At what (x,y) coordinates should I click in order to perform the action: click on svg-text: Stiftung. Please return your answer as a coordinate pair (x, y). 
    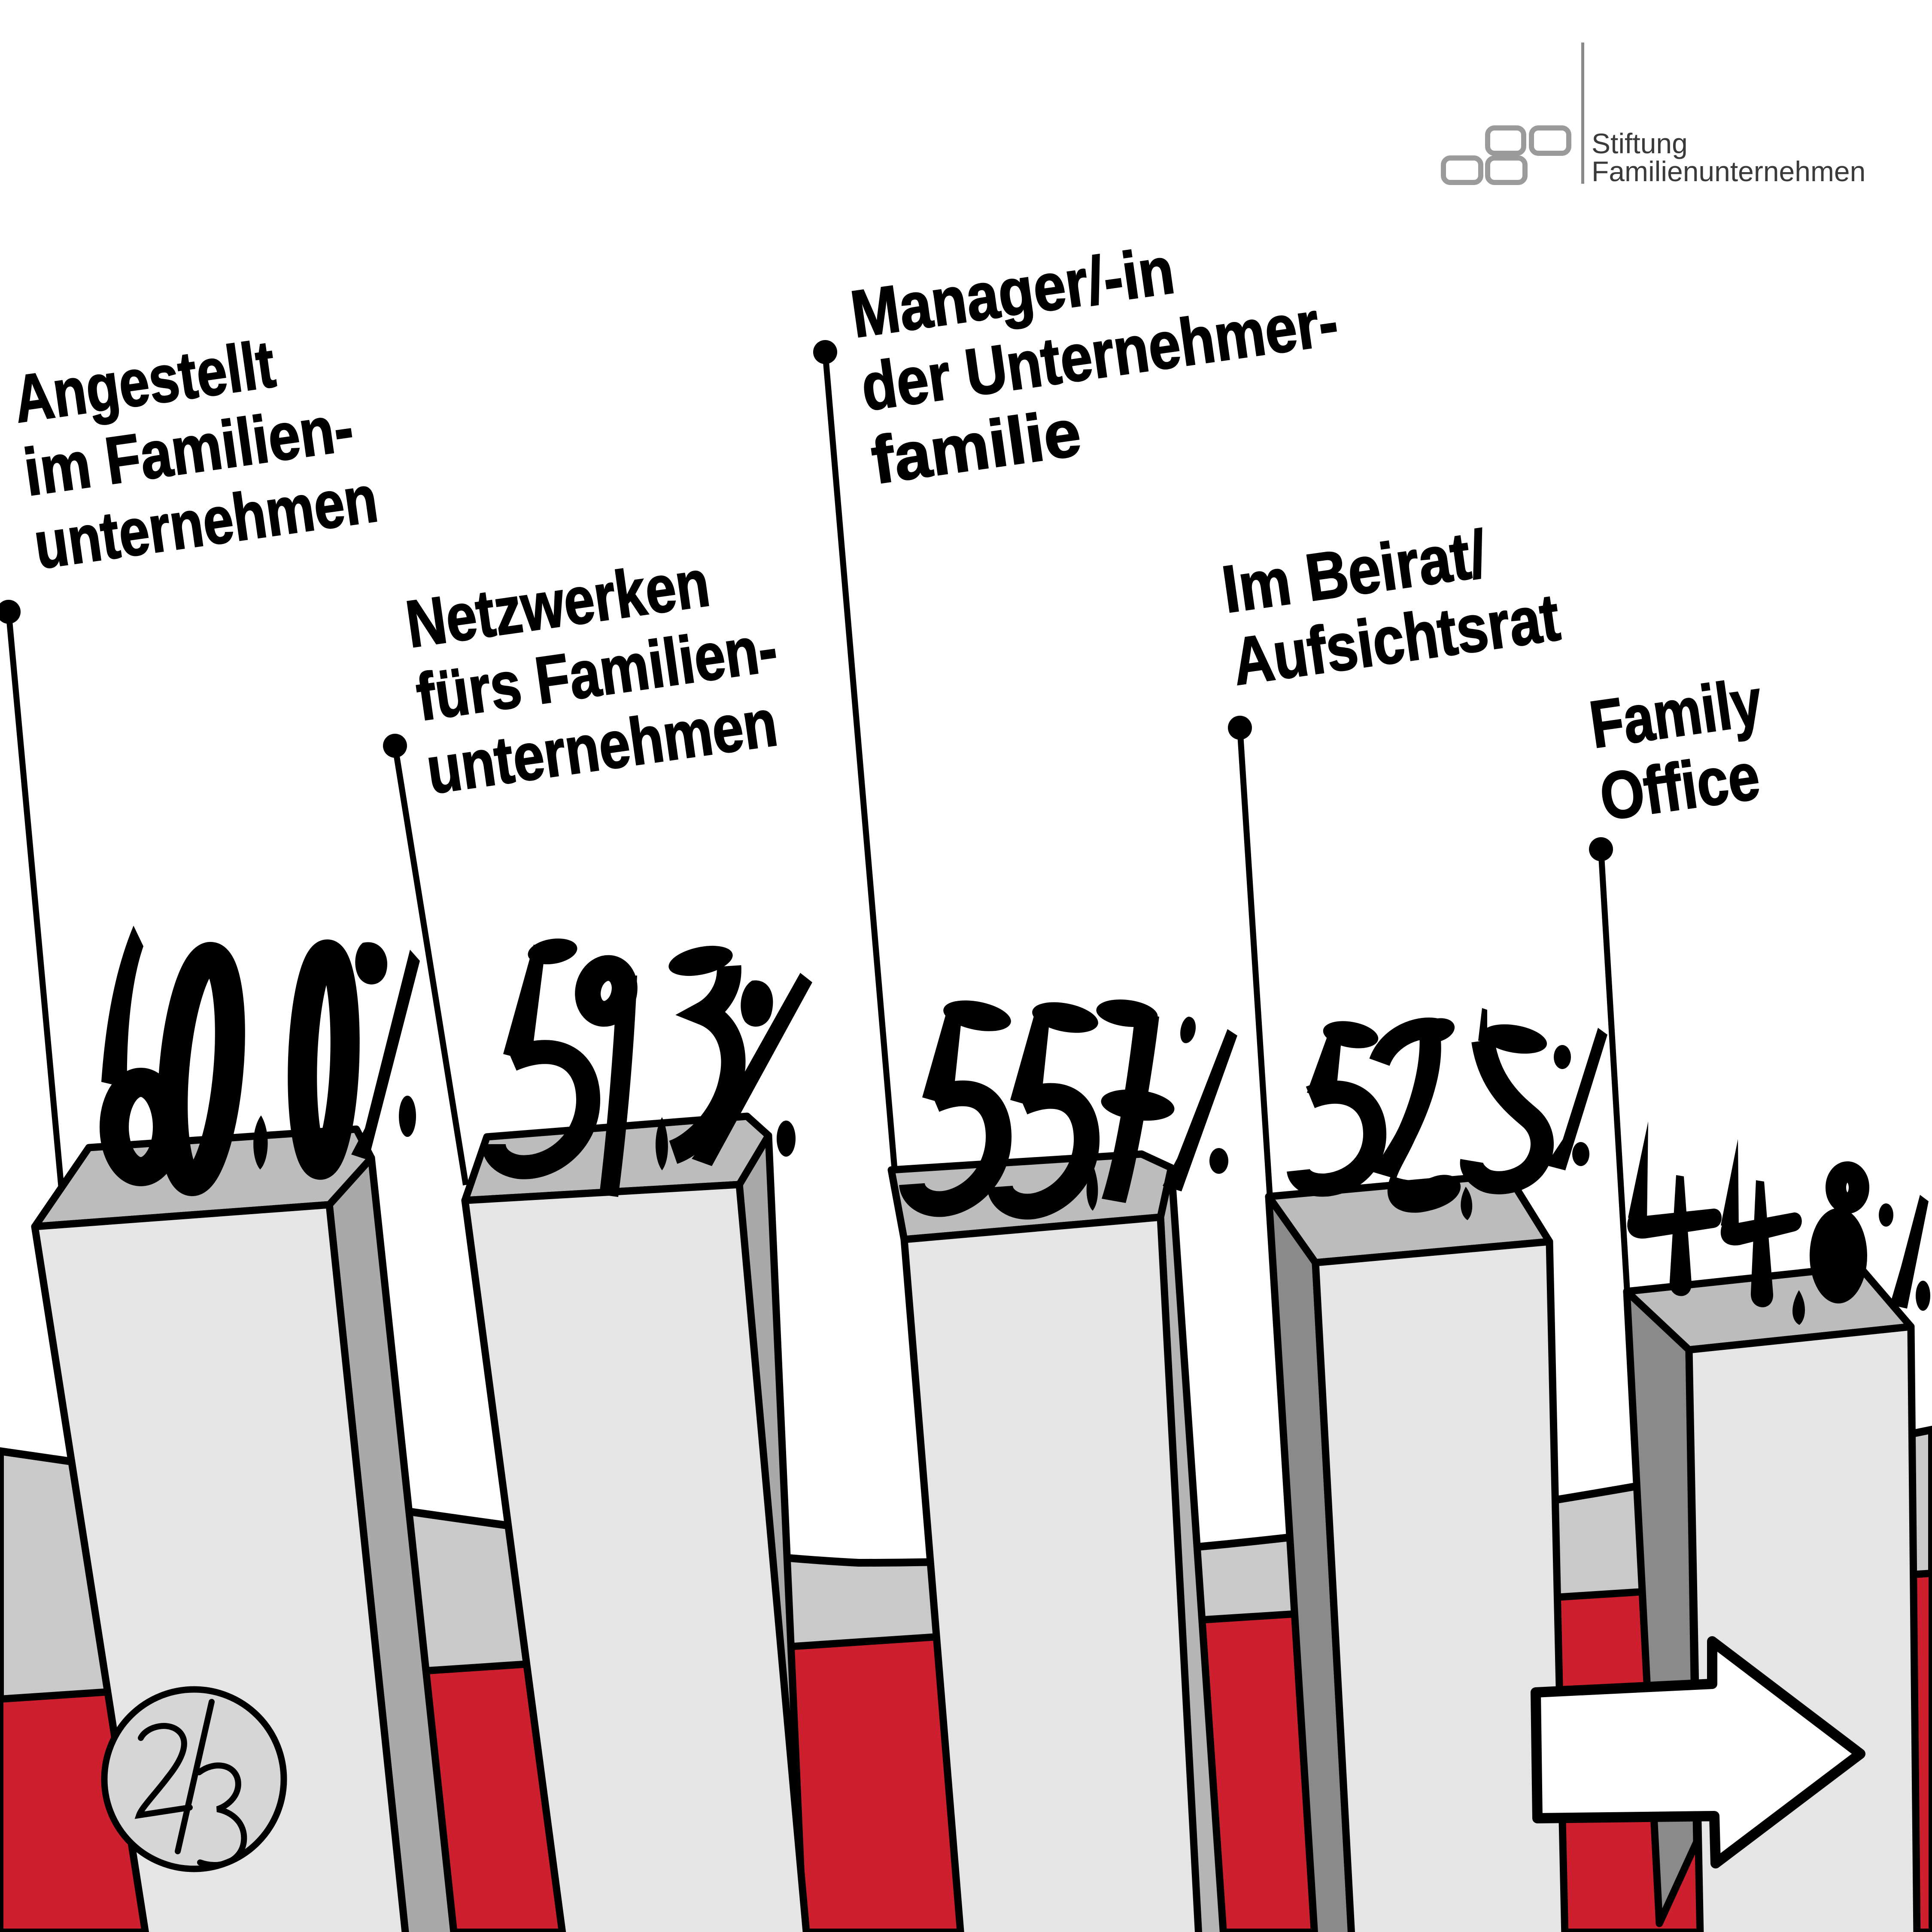
    Looking at the image, I should click on (1640, 143).